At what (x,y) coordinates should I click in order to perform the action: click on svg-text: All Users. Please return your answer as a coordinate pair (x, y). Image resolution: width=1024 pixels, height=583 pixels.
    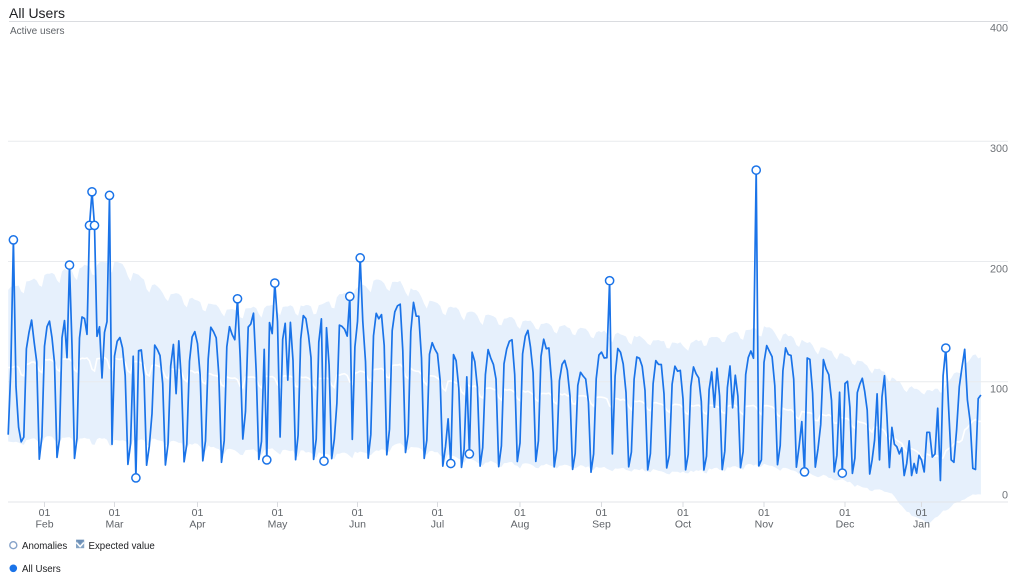
    Looking at the image, I should click on (41, 569).